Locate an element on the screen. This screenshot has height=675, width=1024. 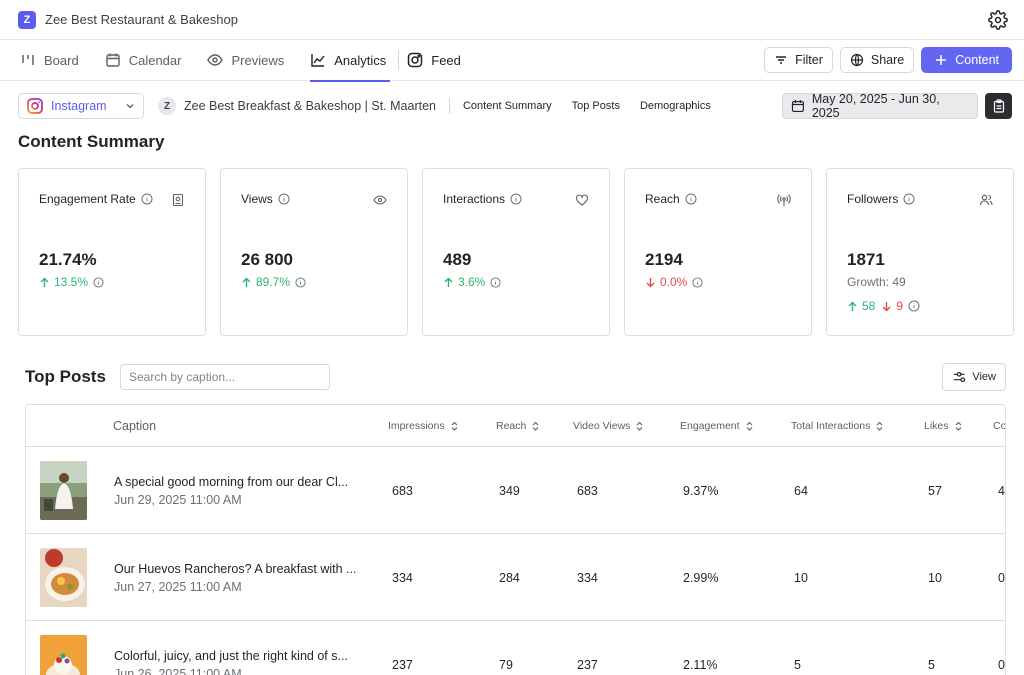
filter-icon is located at coordinates (781, 60).